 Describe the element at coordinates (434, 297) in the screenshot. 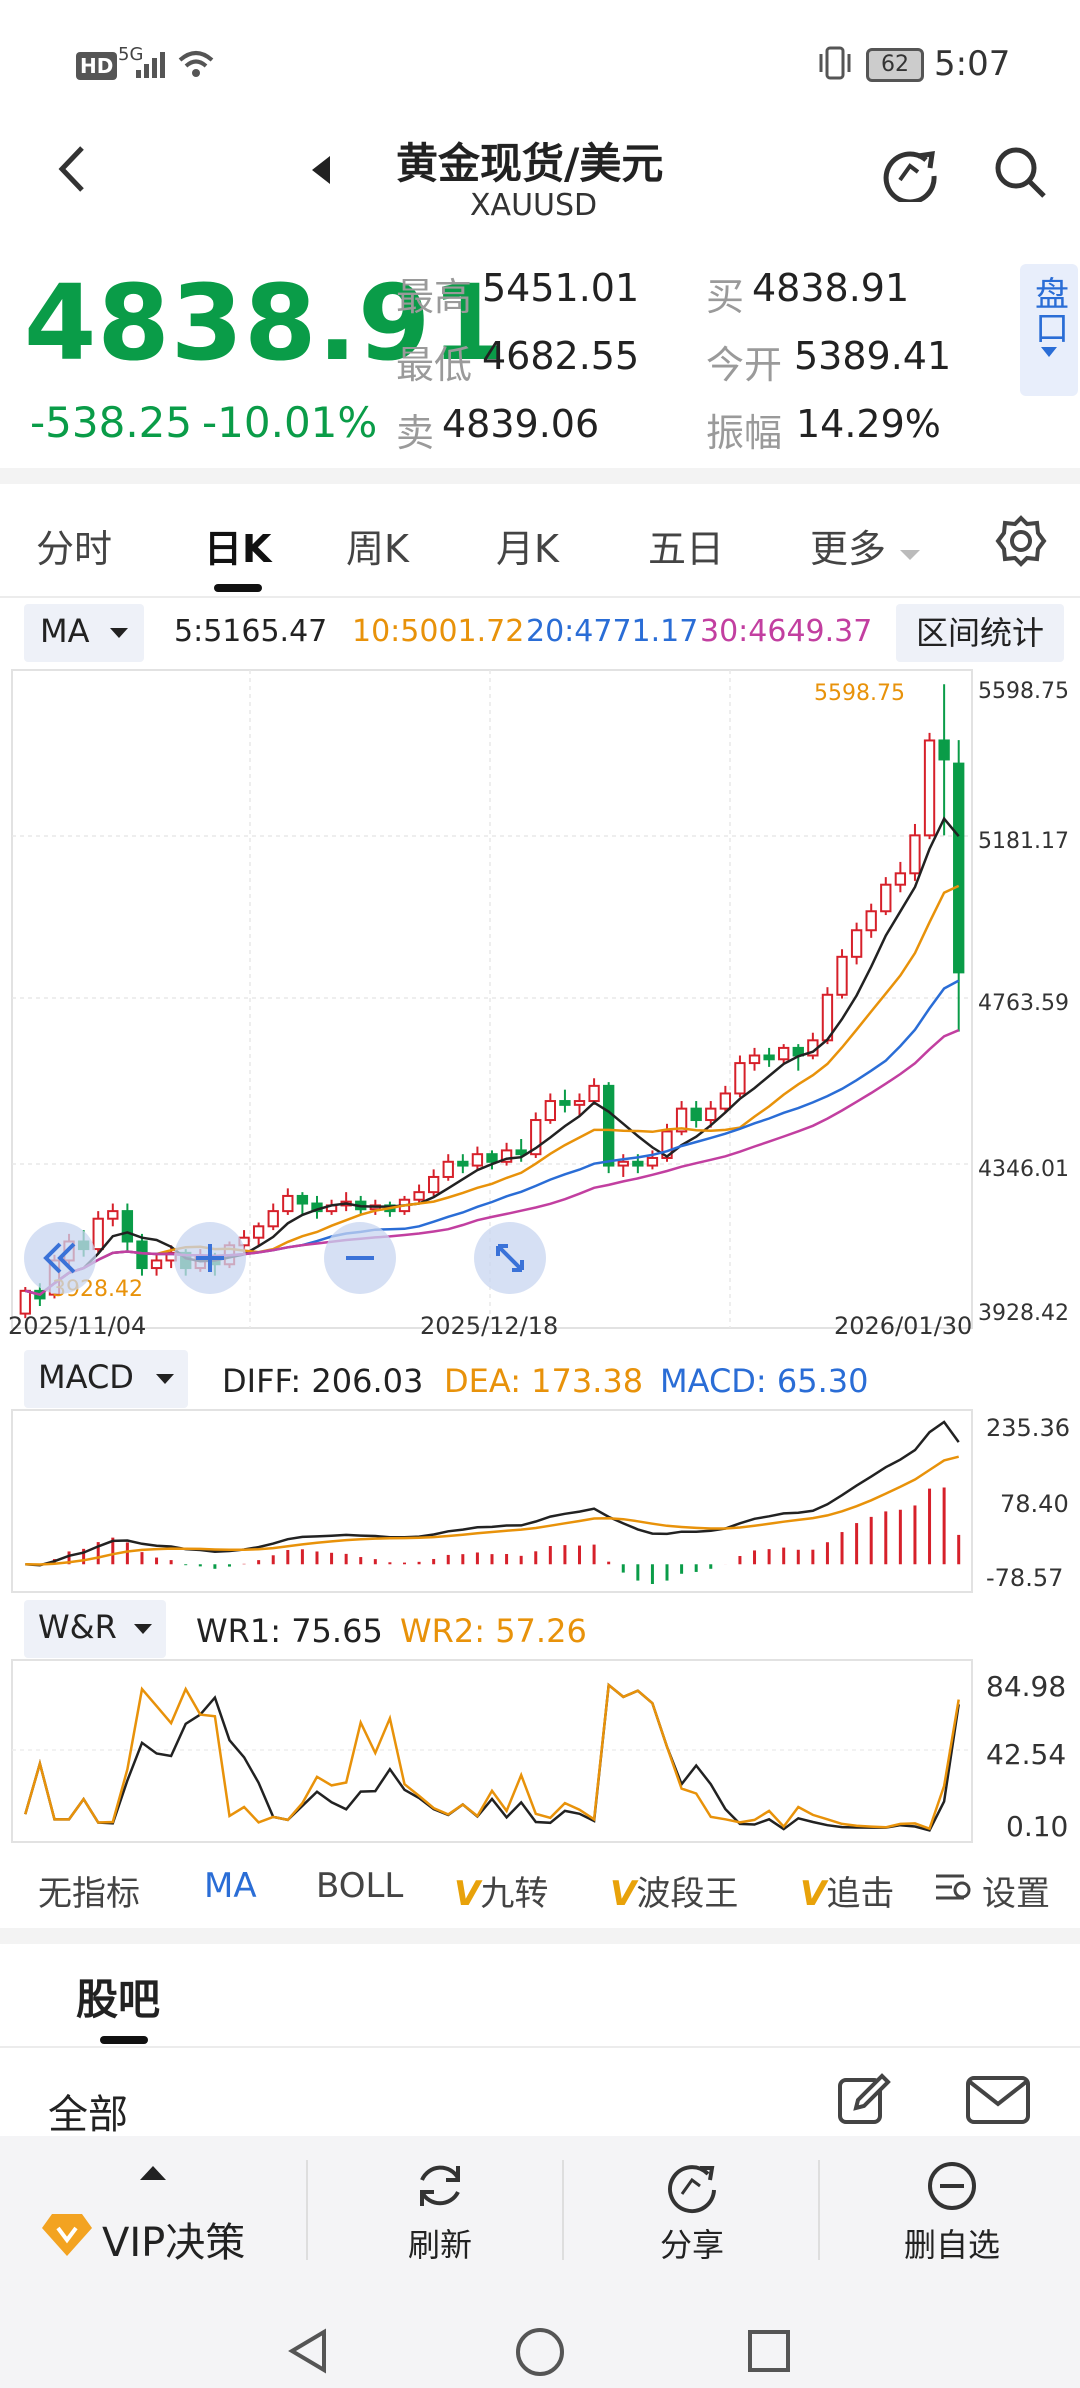

I see `high-label: 最高` at that location.